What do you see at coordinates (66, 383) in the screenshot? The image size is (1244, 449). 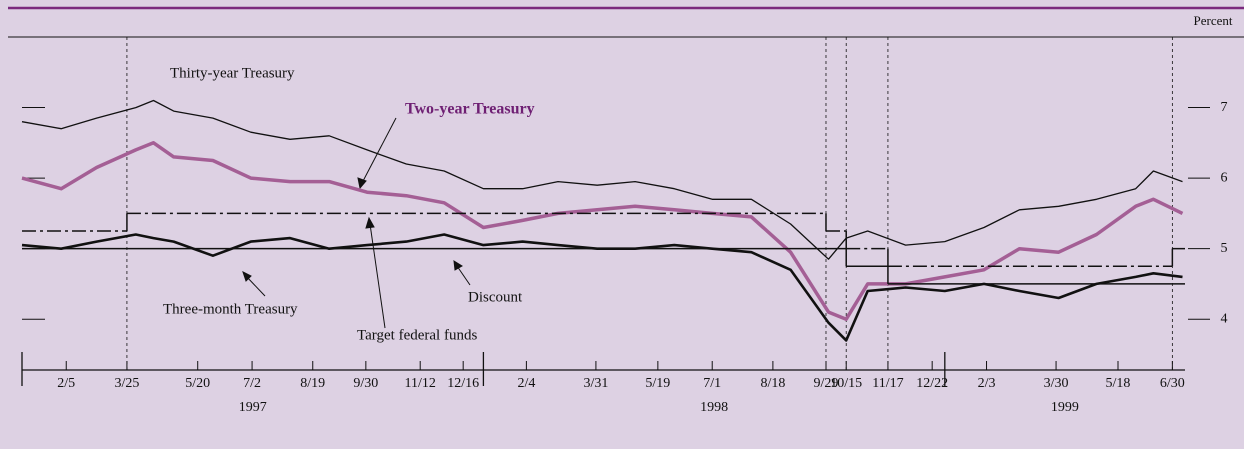 I see `x-tick-label: 2/5` at bounding box center [66, 383].